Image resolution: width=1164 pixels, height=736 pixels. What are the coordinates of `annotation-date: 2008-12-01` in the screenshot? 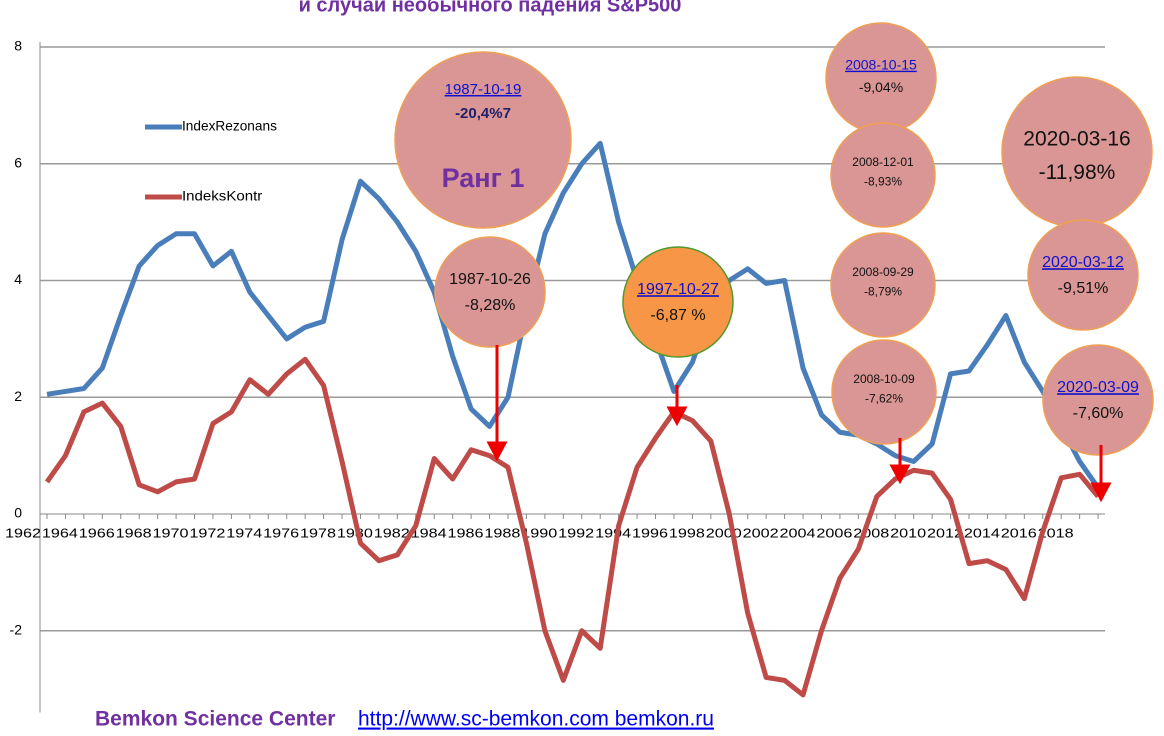 It's located at (883, 162).